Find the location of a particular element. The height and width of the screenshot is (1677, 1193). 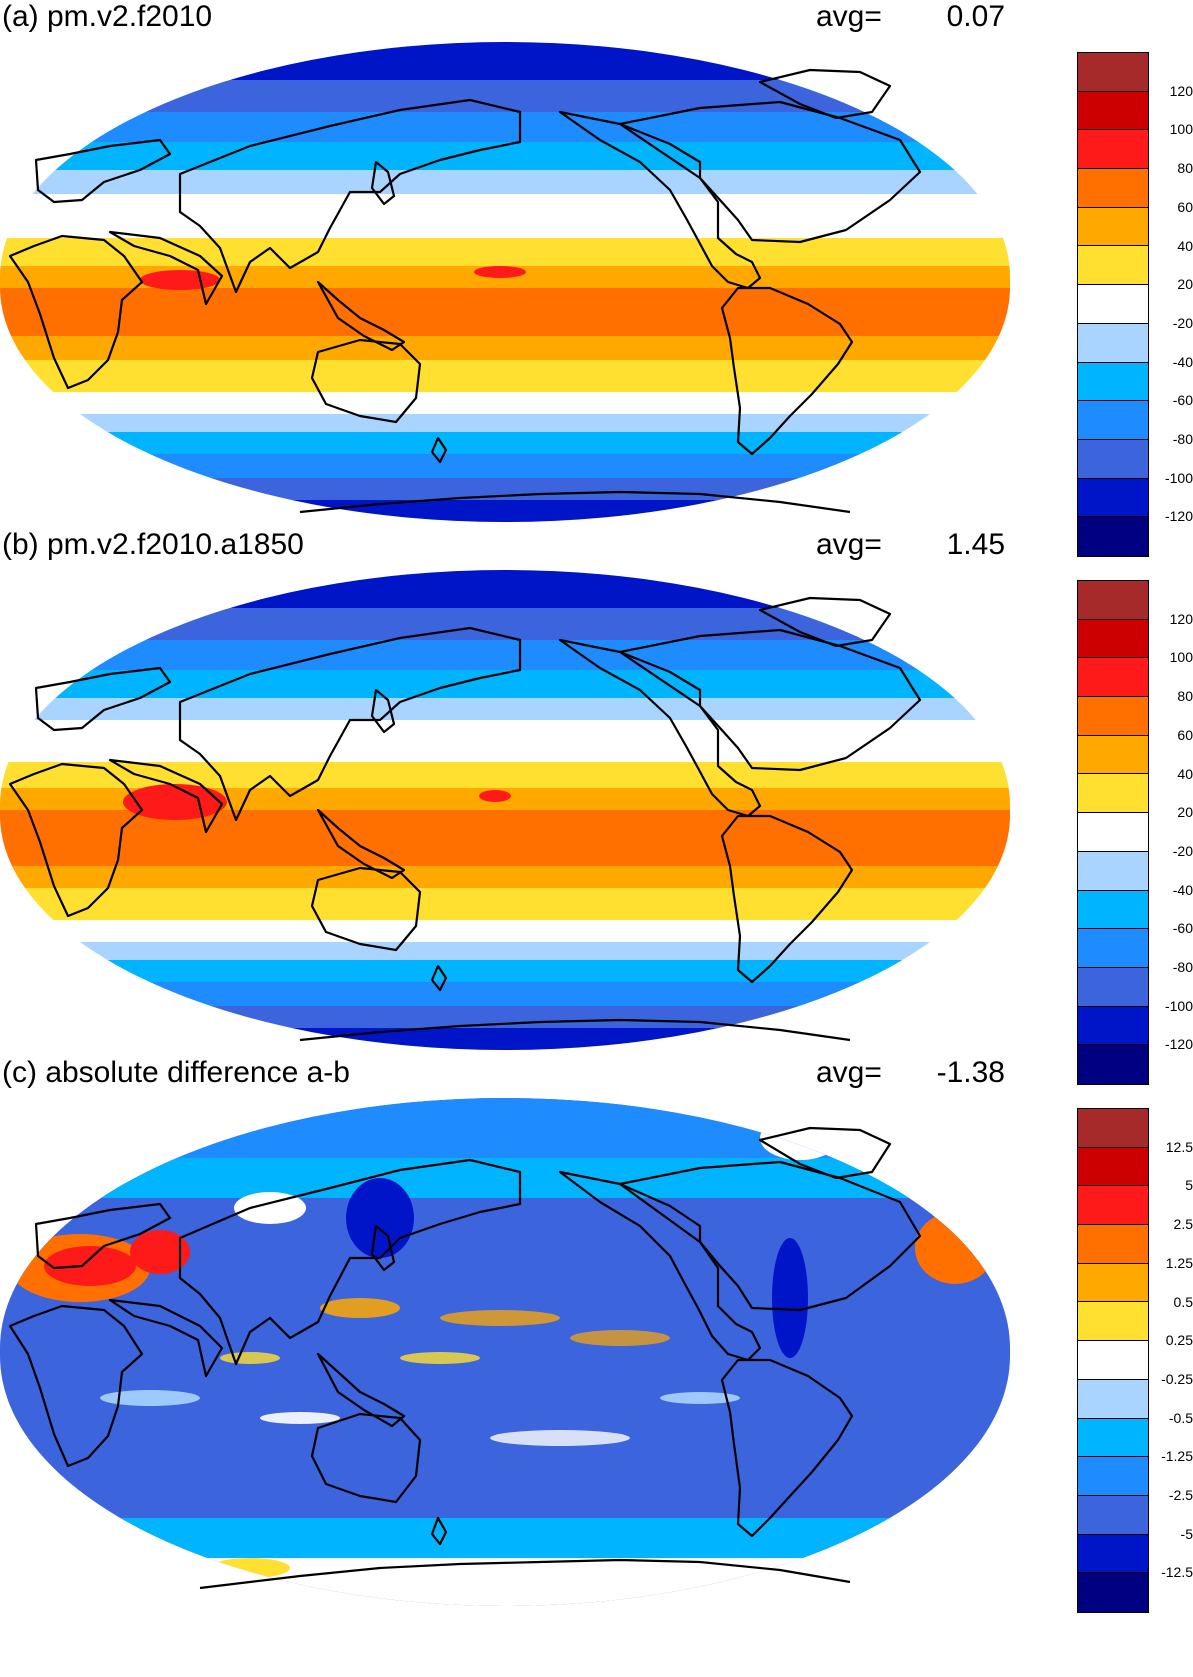

scale-label: -12.5 is located at coordinates (1177, 1572).